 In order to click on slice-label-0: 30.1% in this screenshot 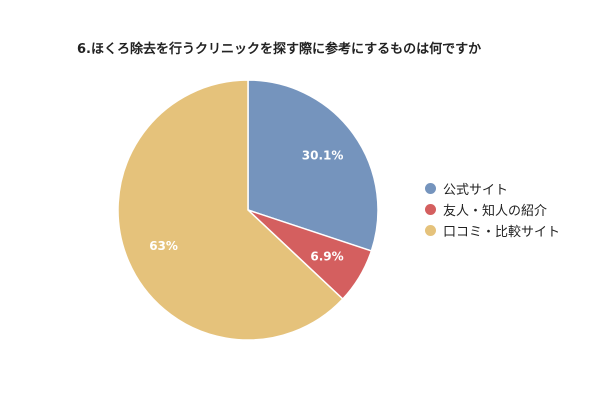, I will do `click(323, 156)`.